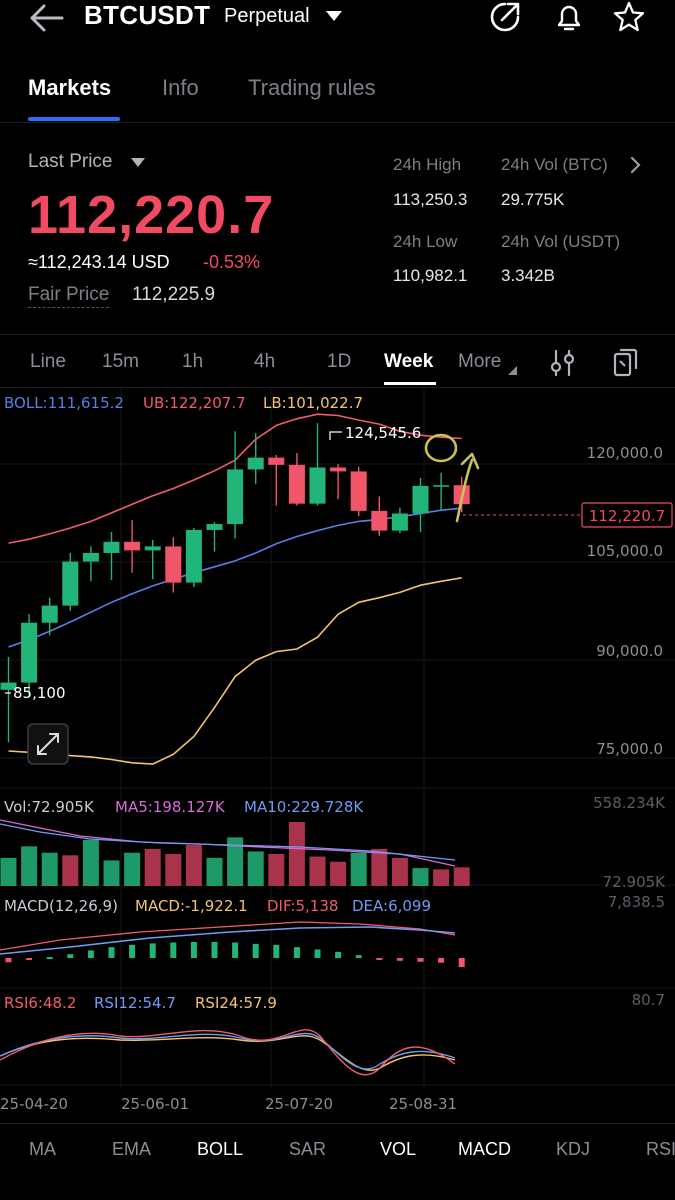  I want to click on bell-icon, so click(569, 19).